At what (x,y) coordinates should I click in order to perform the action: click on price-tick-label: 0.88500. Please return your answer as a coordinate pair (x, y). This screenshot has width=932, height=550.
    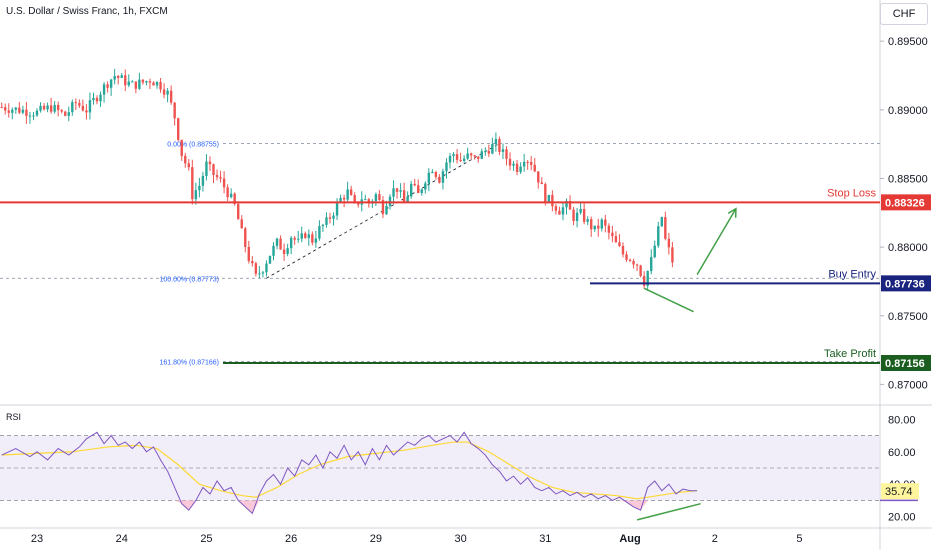
    Looking at the image, I should click on (908, 179).